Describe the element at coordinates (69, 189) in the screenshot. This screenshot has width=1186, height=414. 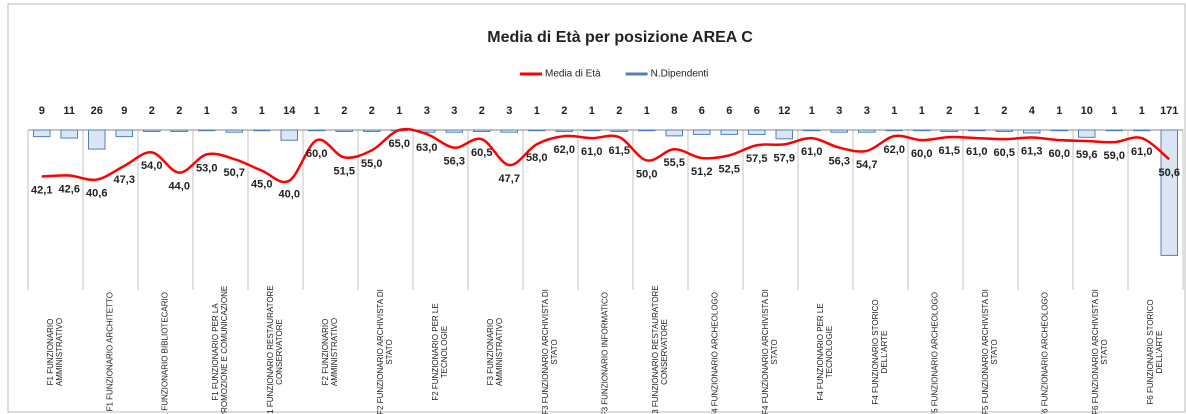
I see `line-value-label: 42,6` at that location.